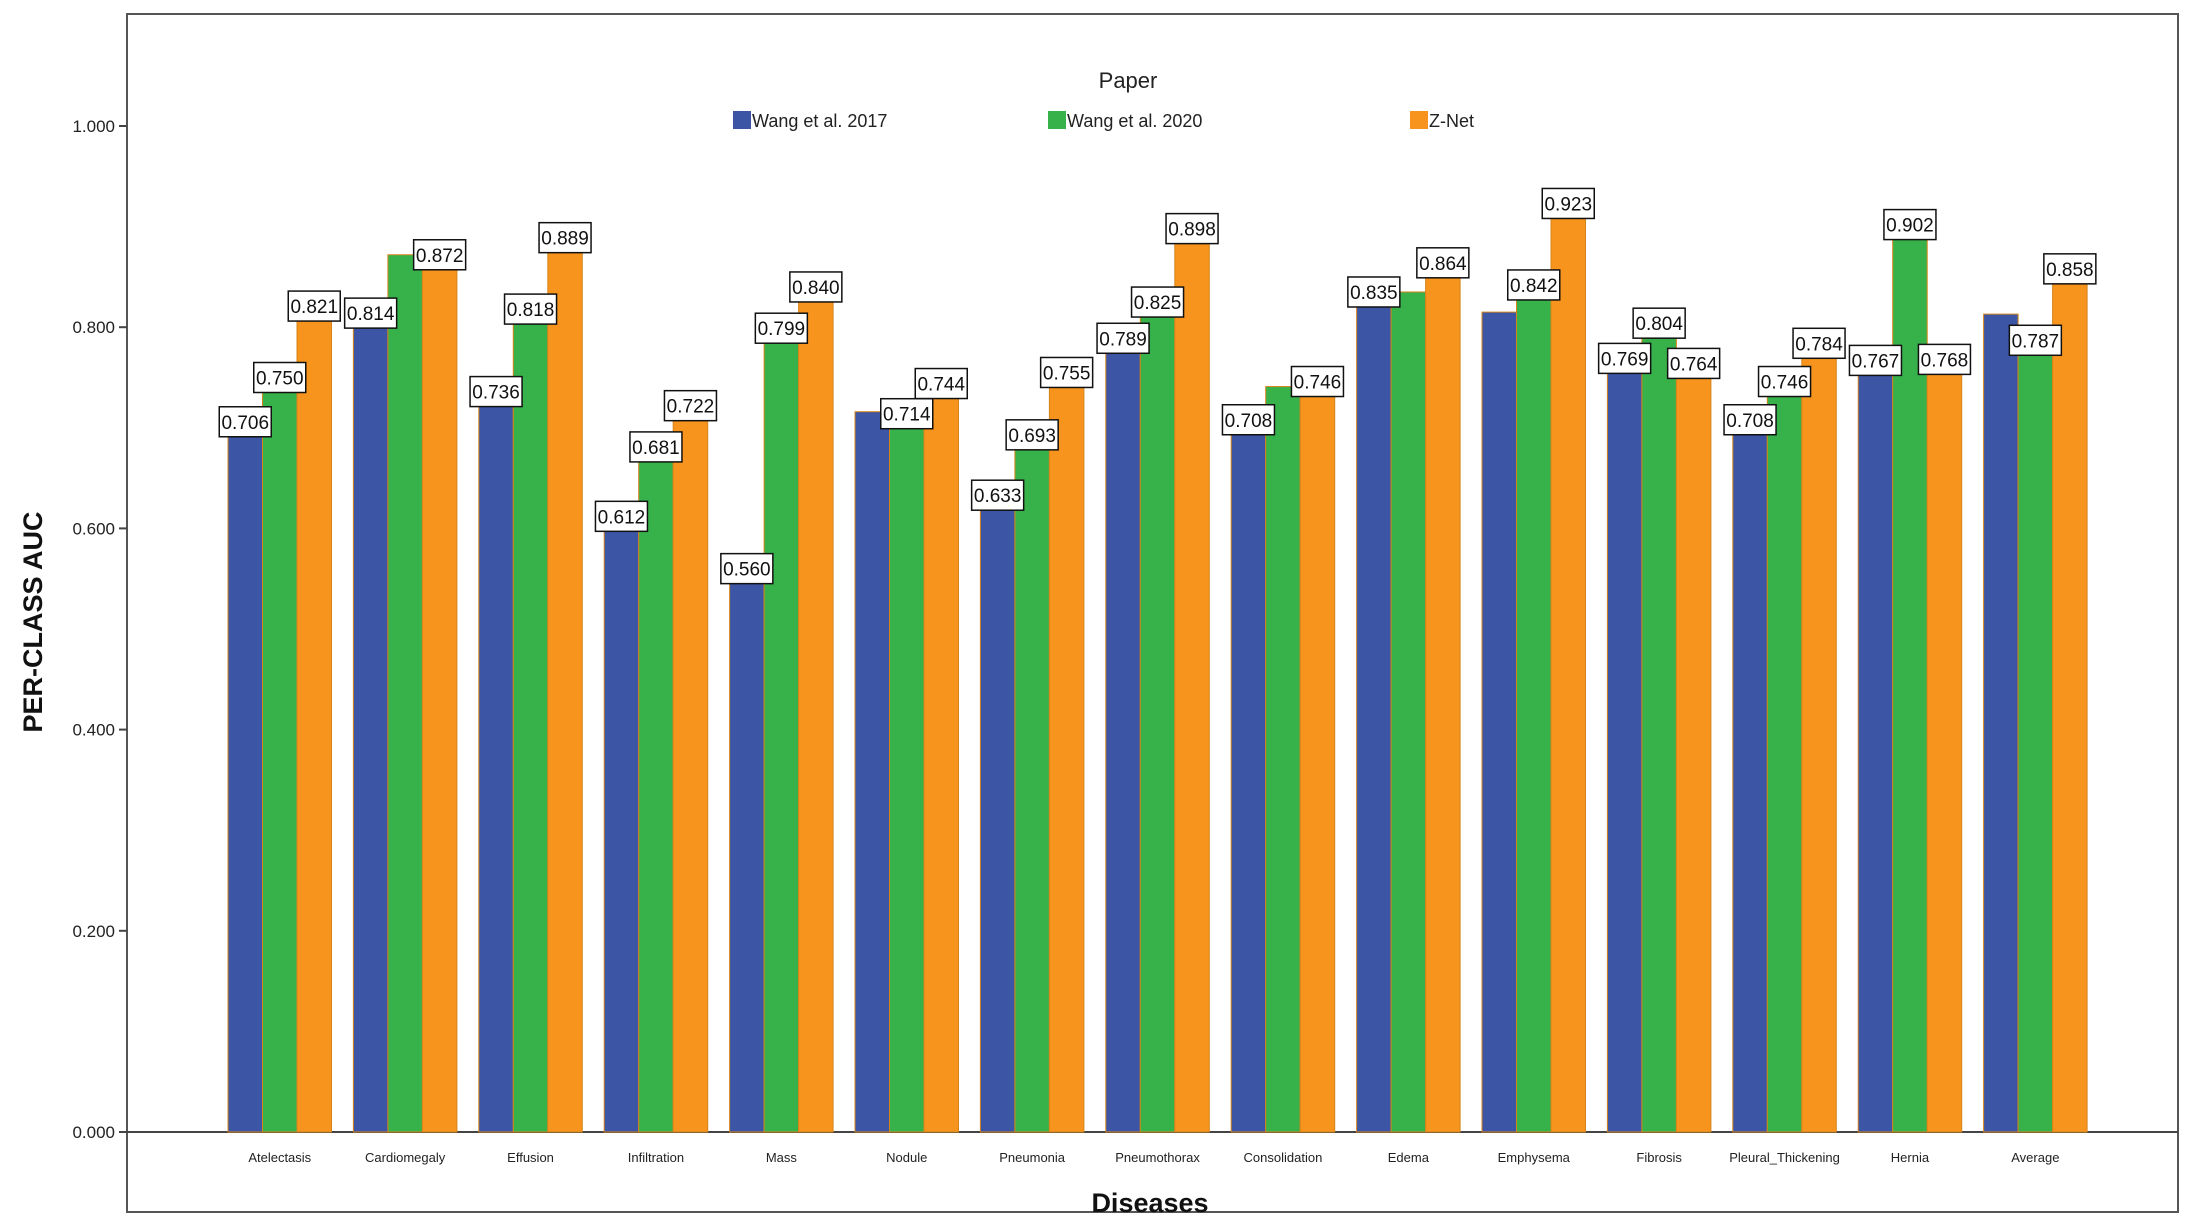 The width and height of the screenshot is (2188, 1230). What do you see at coordinates (1945, 360) in the screenshot?
I see `data-label-text: 0.768` at bounding box center [1945, 360].